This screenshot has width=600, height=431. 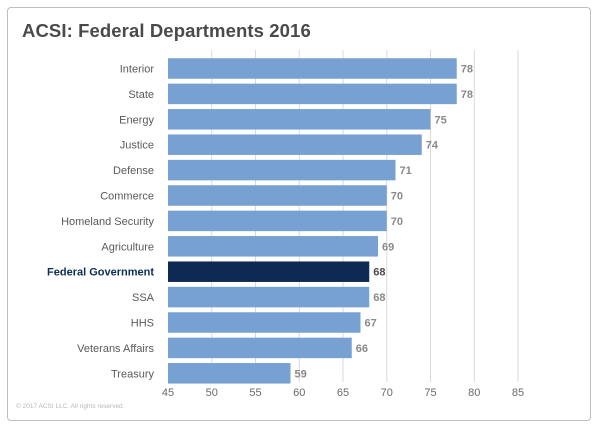 What do you see at coordinates (295, 144) in the screenshot?
I see `bar-justice` at bounding box center [295, 144].